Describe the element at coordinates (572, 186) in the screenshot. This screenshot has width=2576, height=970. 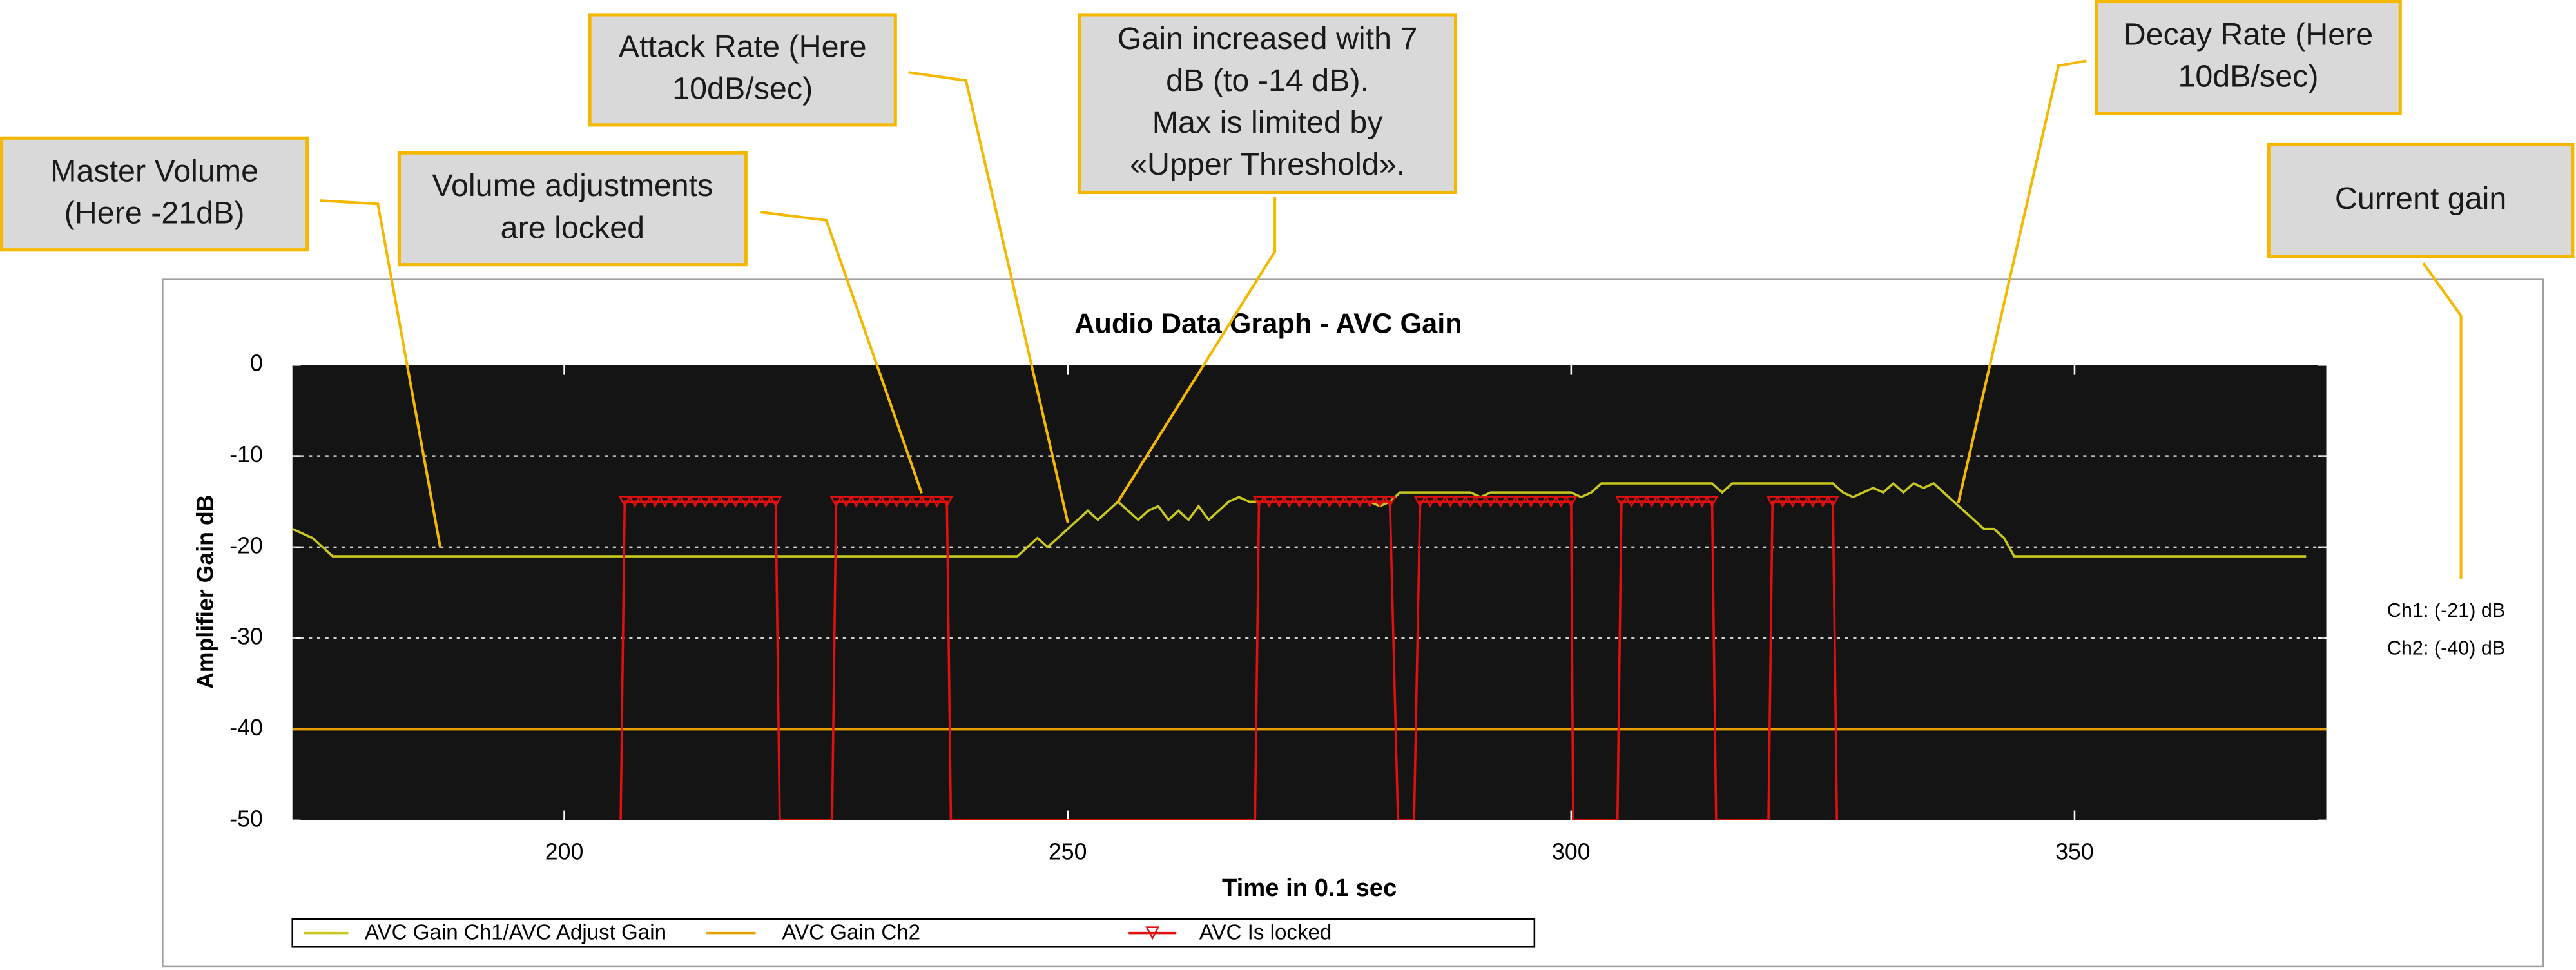
I see `callout-text: Volume adjustments` at that location.